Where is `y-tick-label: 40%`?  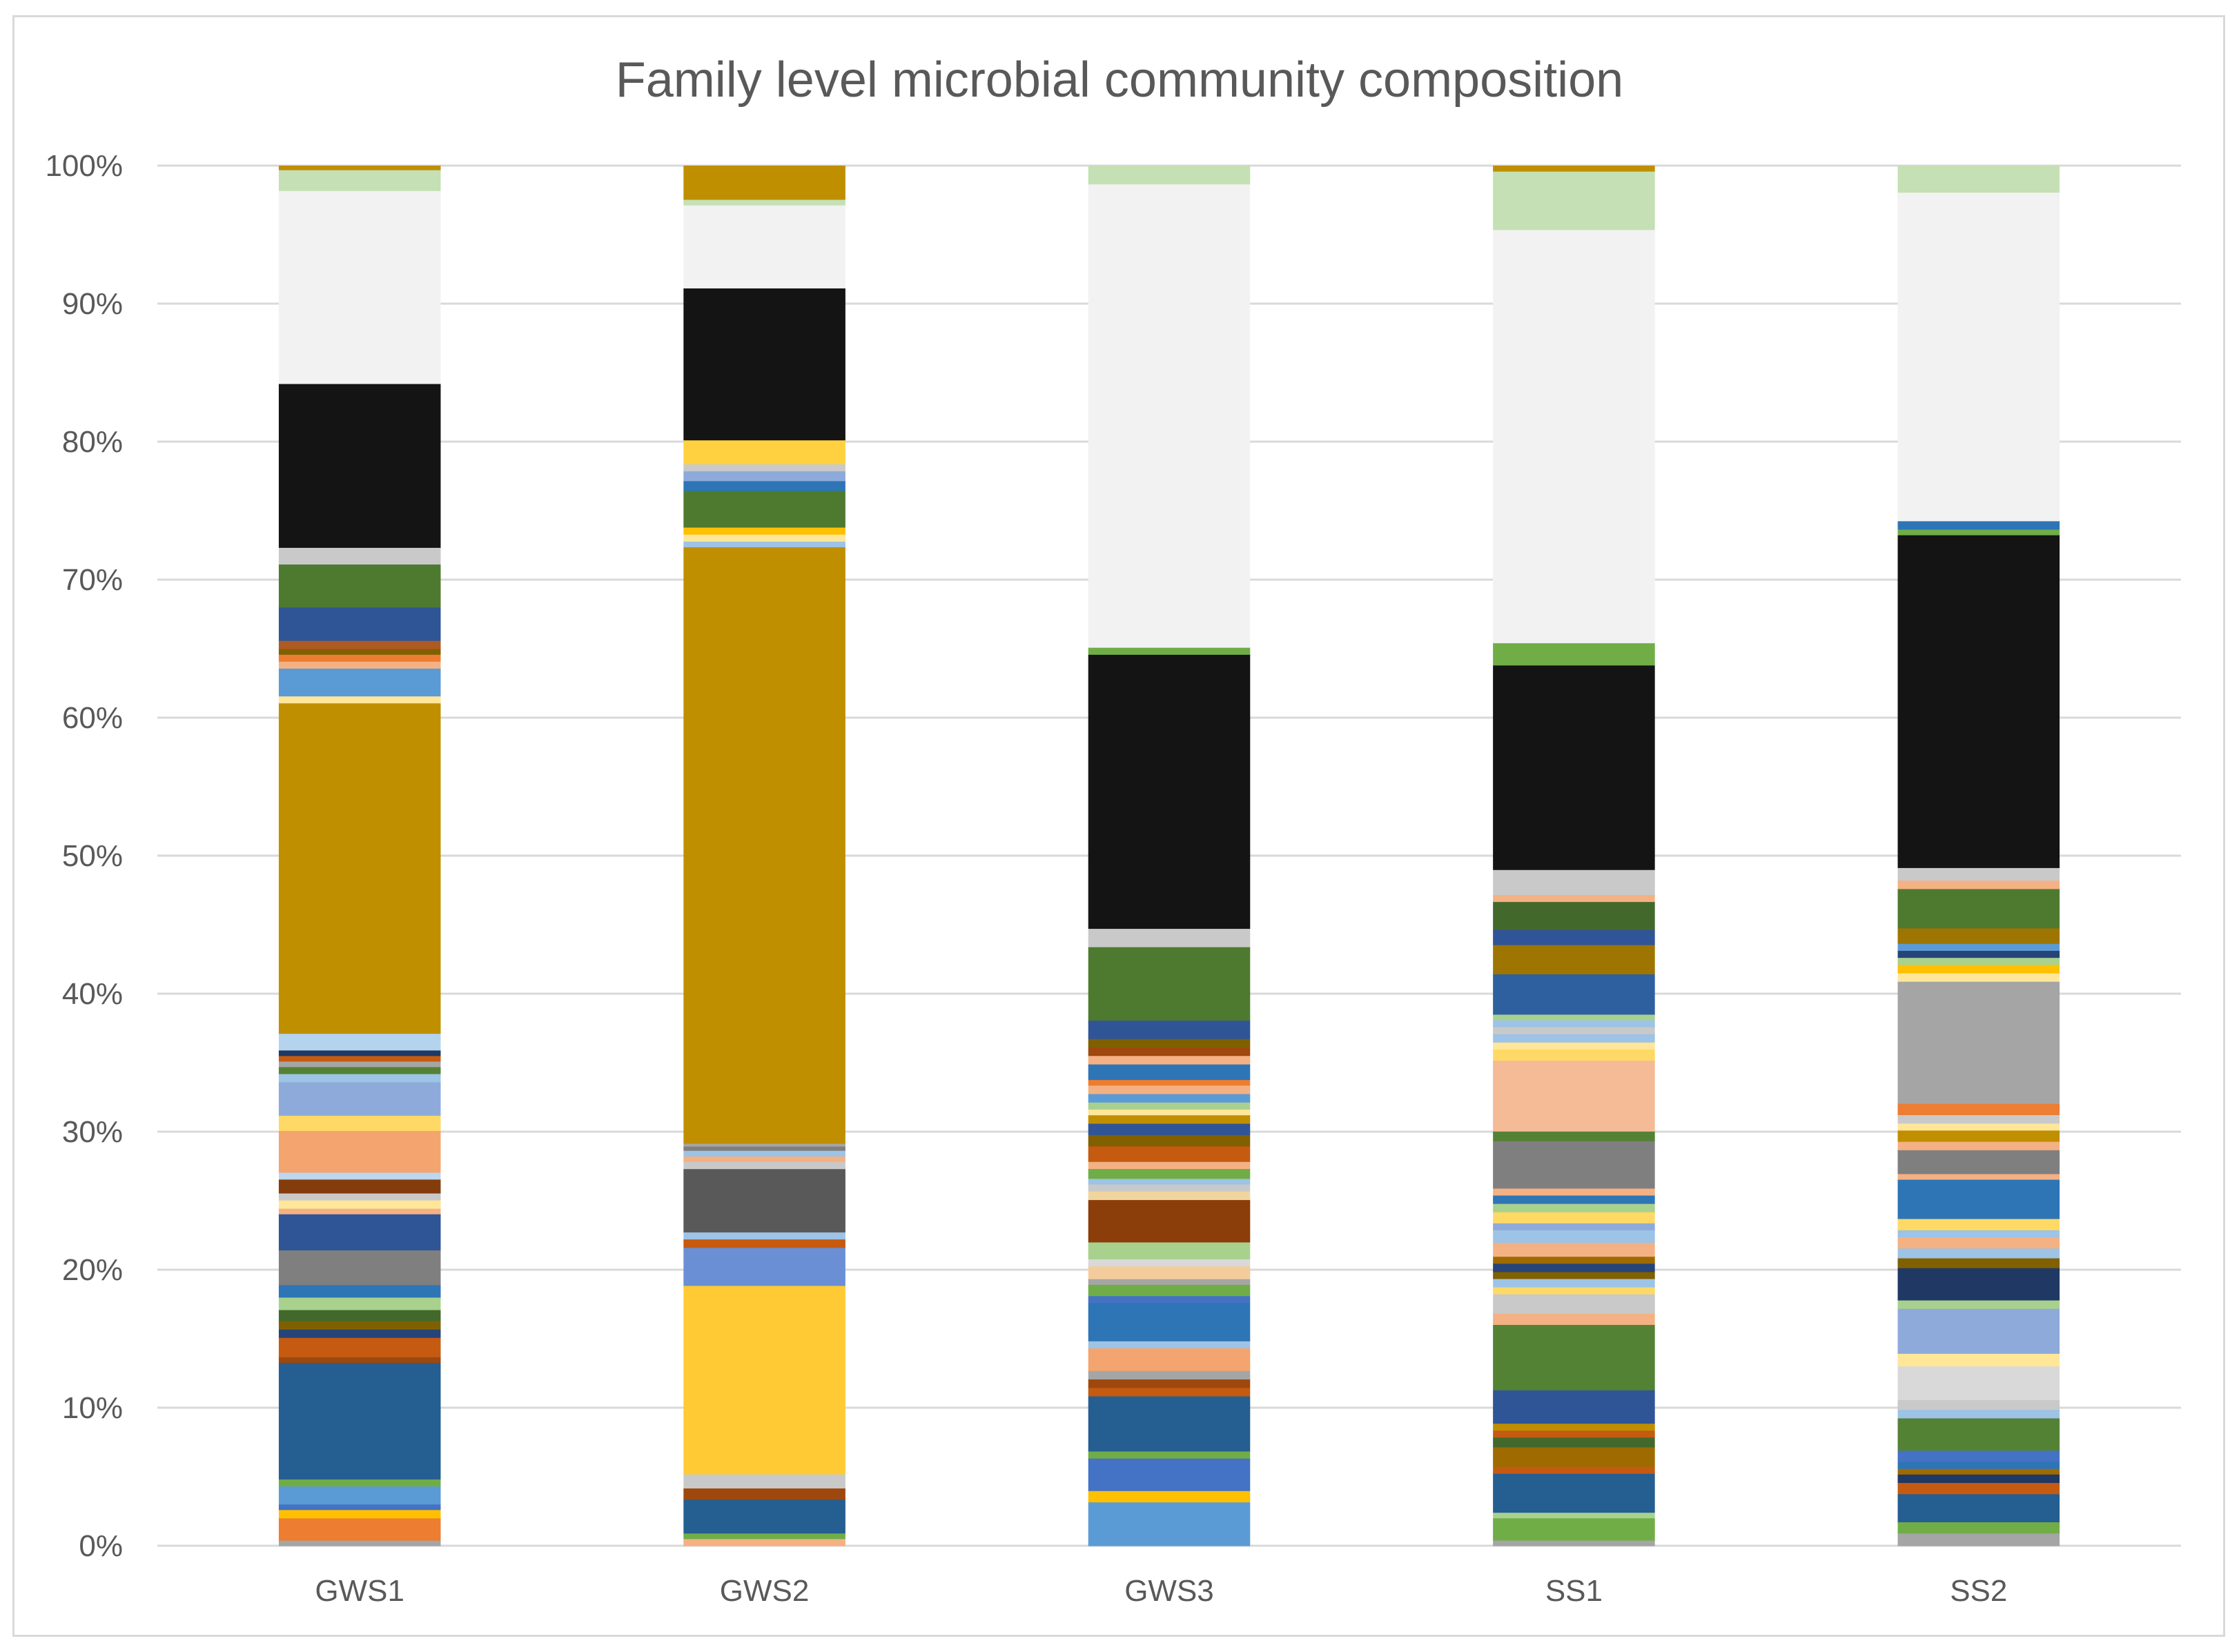 y-tick-label: 40% is located at coordinates (92, 994).